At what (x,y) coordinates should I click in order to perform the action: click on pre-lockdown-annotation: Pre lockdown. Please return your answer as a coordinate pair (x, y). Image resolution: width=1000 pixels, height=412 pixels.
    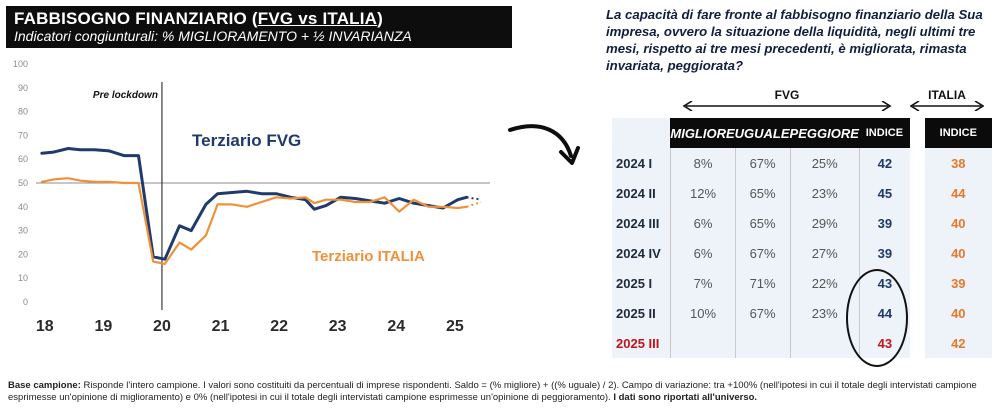
    Looking at the image, I should click on (125, 95).